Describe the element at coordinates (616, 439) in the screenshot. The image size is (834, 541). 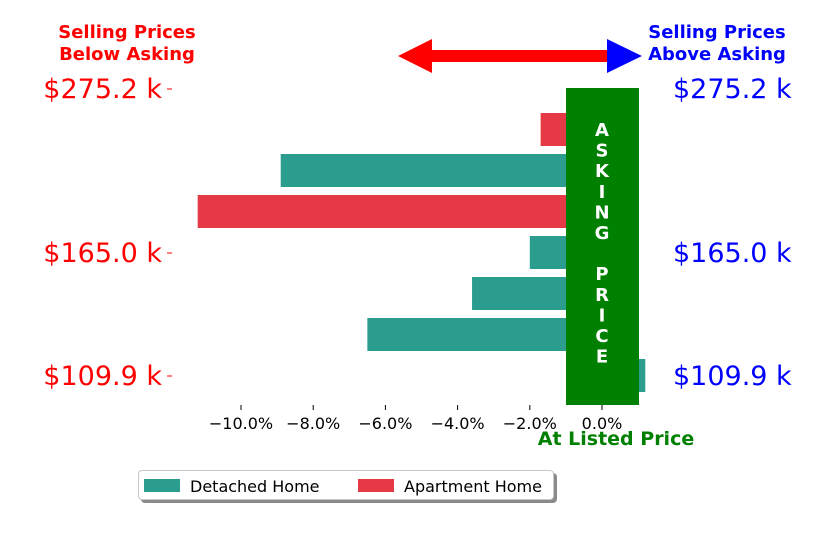
I see `asking-caption: At Listed Price` at that location.